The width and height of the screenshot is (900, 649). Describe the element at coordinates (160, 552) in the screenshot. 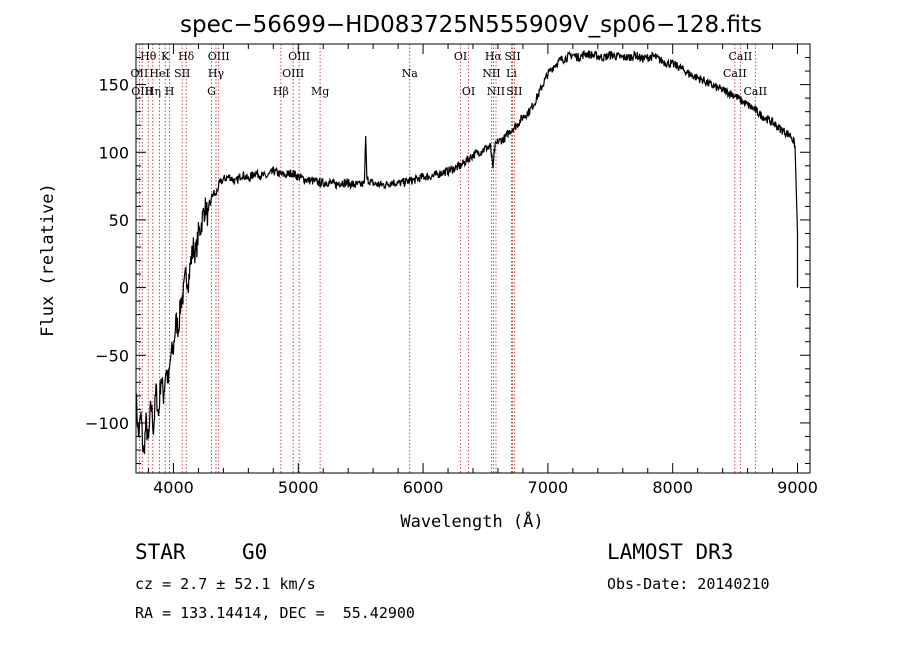

I see `object-class: STAR` at that location.